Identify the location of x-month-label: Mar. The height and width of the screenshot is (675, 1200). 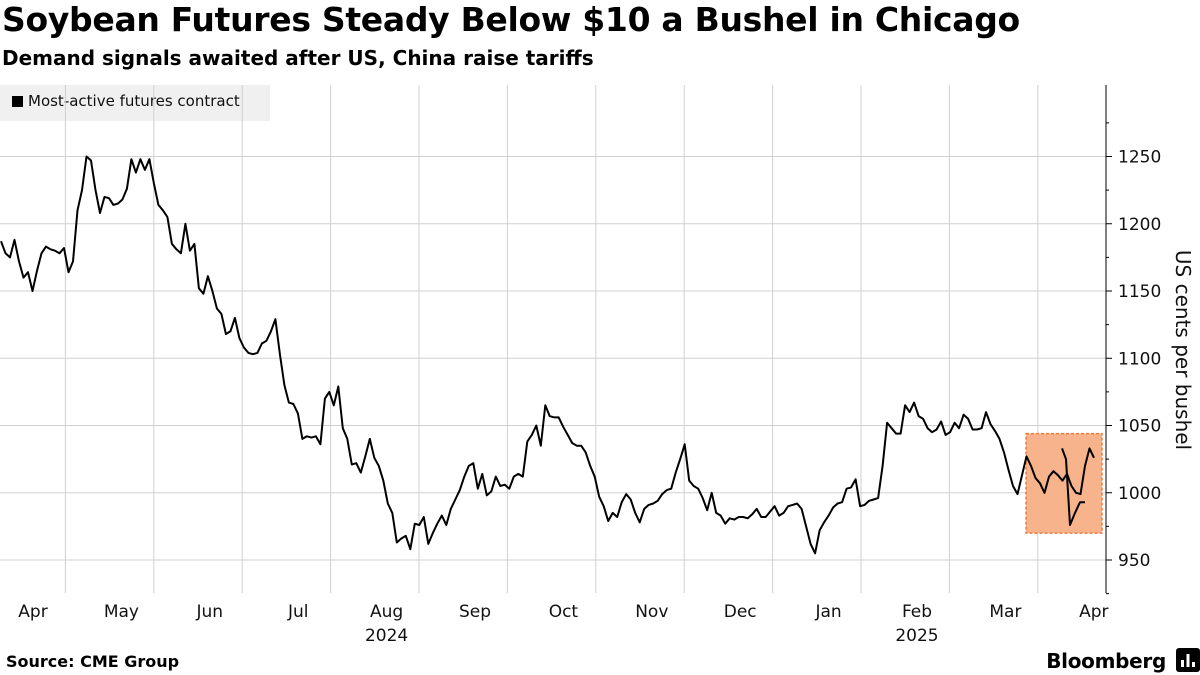
(1005, 612).